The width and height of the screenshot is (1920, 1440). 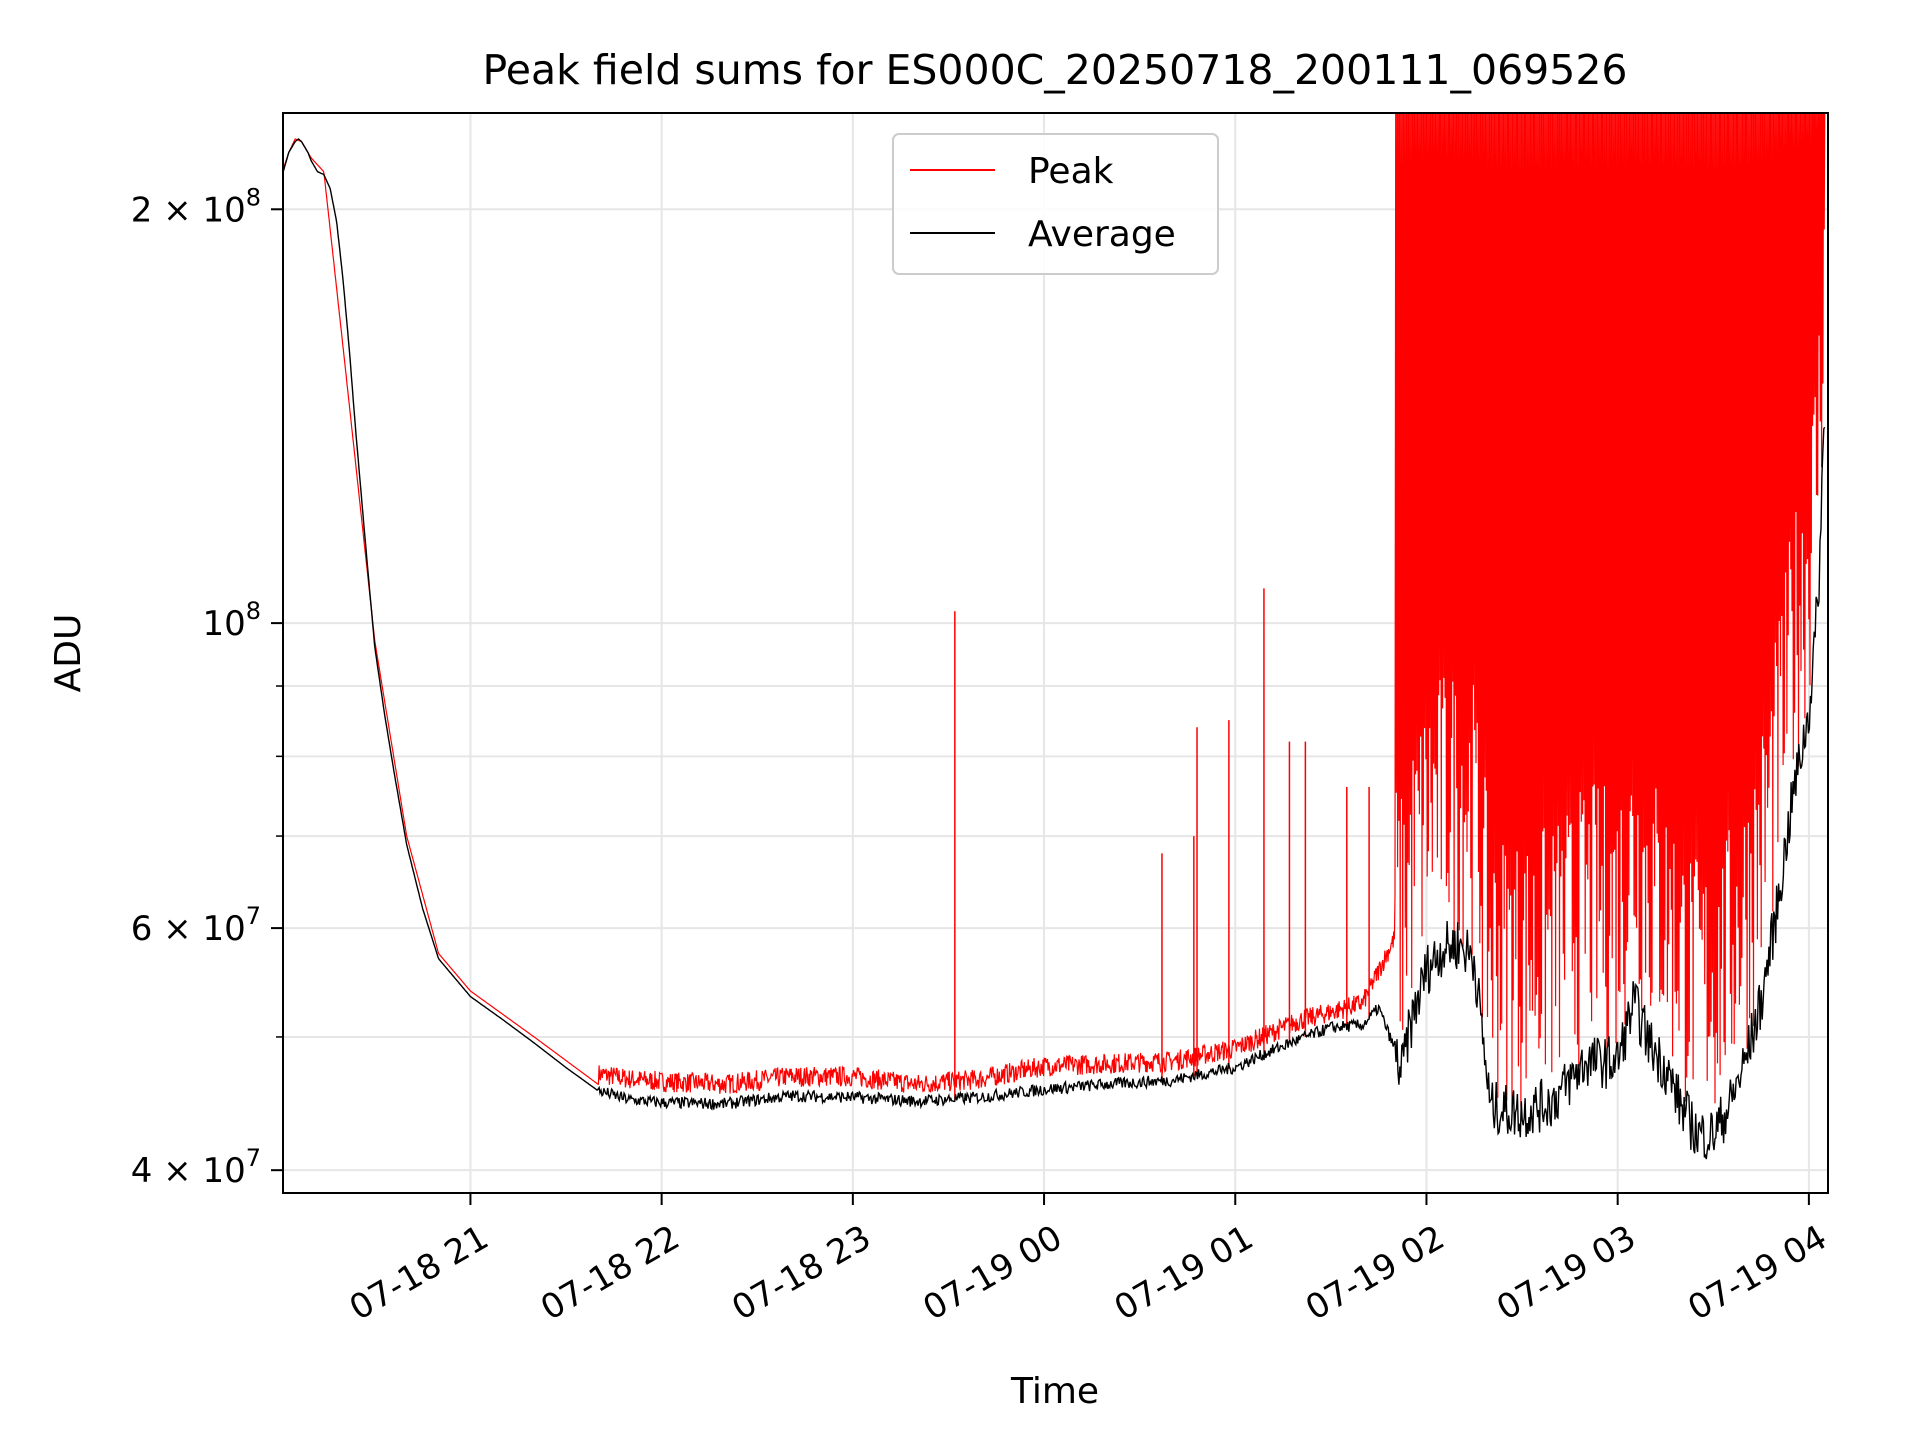 I want to click on y-tick-label: 4 × 107, so click(x=196, y=1167).